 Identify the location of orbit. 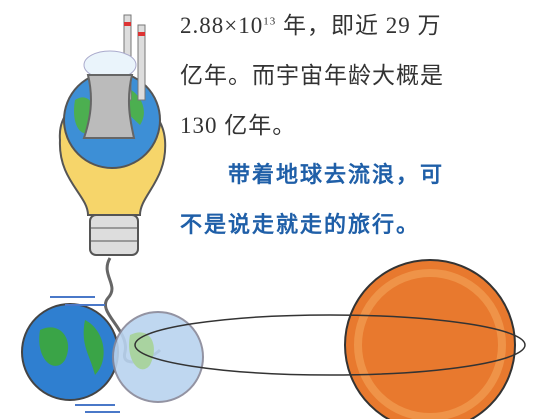
(330, 345).